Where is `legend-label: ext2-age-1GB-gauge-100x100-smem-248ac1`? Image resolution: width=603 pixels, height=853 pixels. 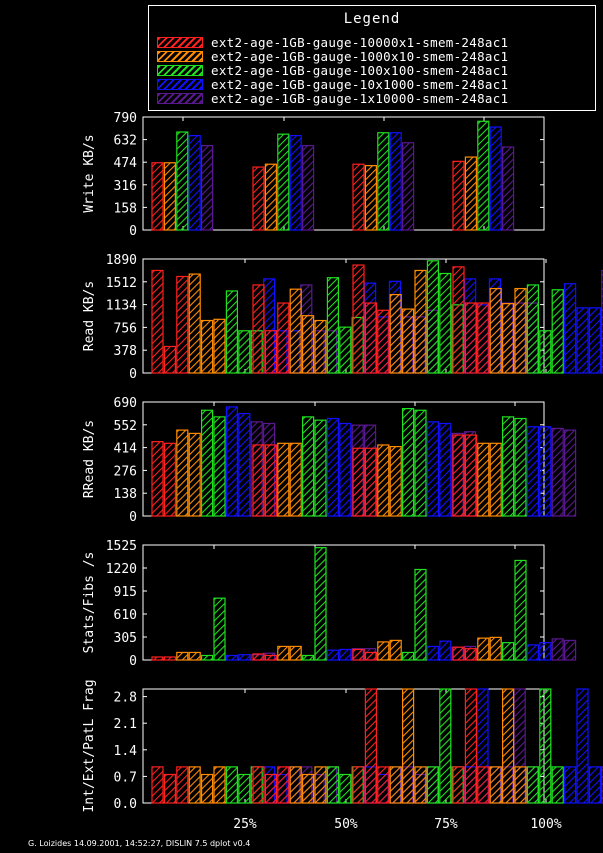
legend-label: ext2-age-1GB-gauge-100x100-smem-248ac1 is located at coordinates (360, 70).